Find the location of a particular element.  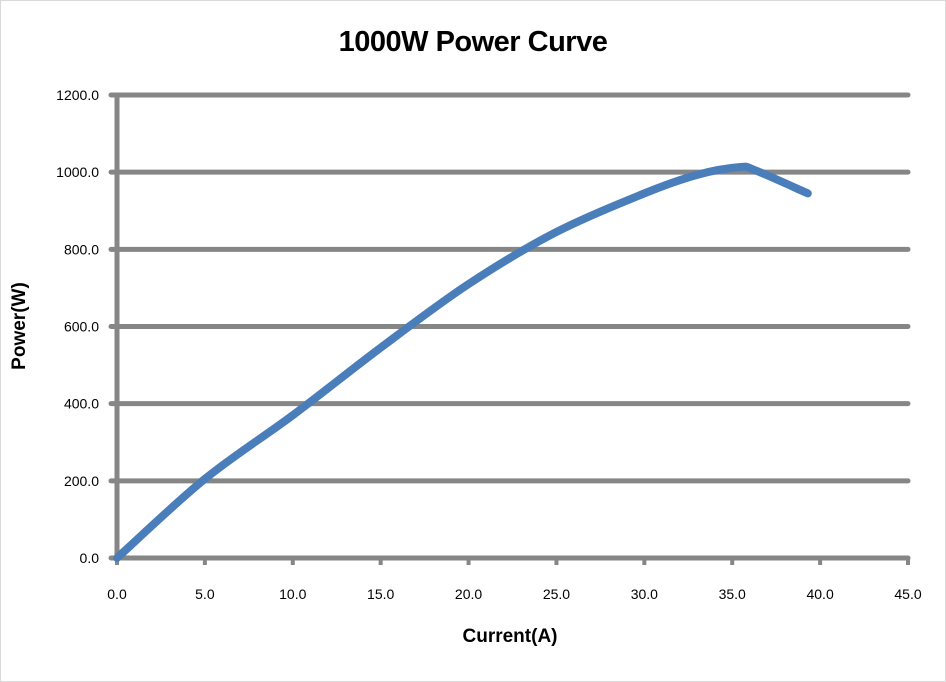

y-tick-label: 800.0 is located at coordinates (81, 249).